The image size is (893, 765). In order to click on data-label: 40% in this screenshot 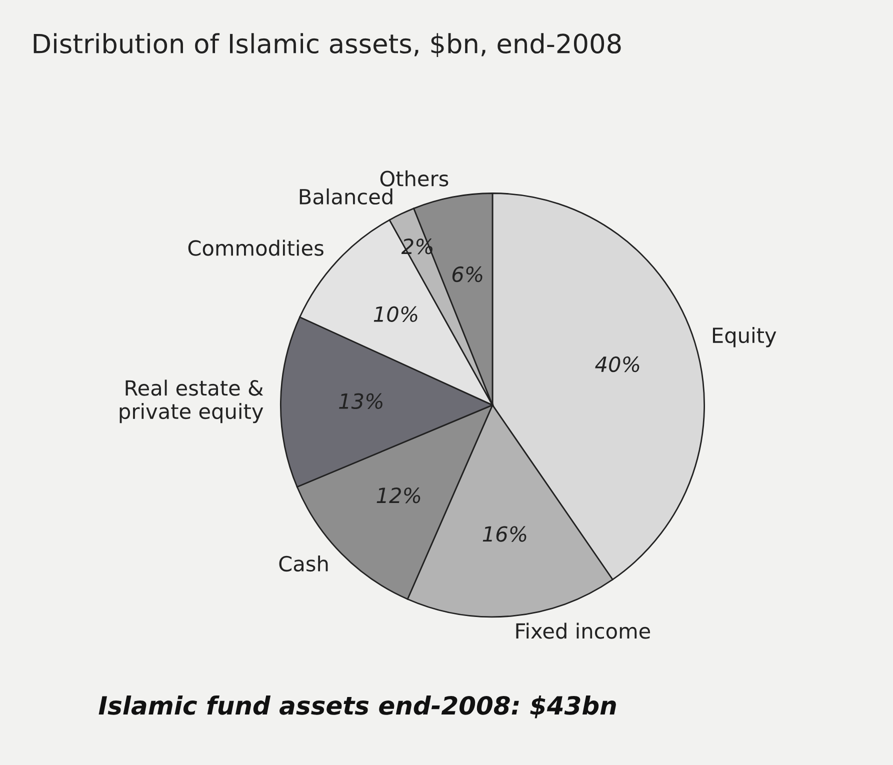, I will do `click(617, 364)`.